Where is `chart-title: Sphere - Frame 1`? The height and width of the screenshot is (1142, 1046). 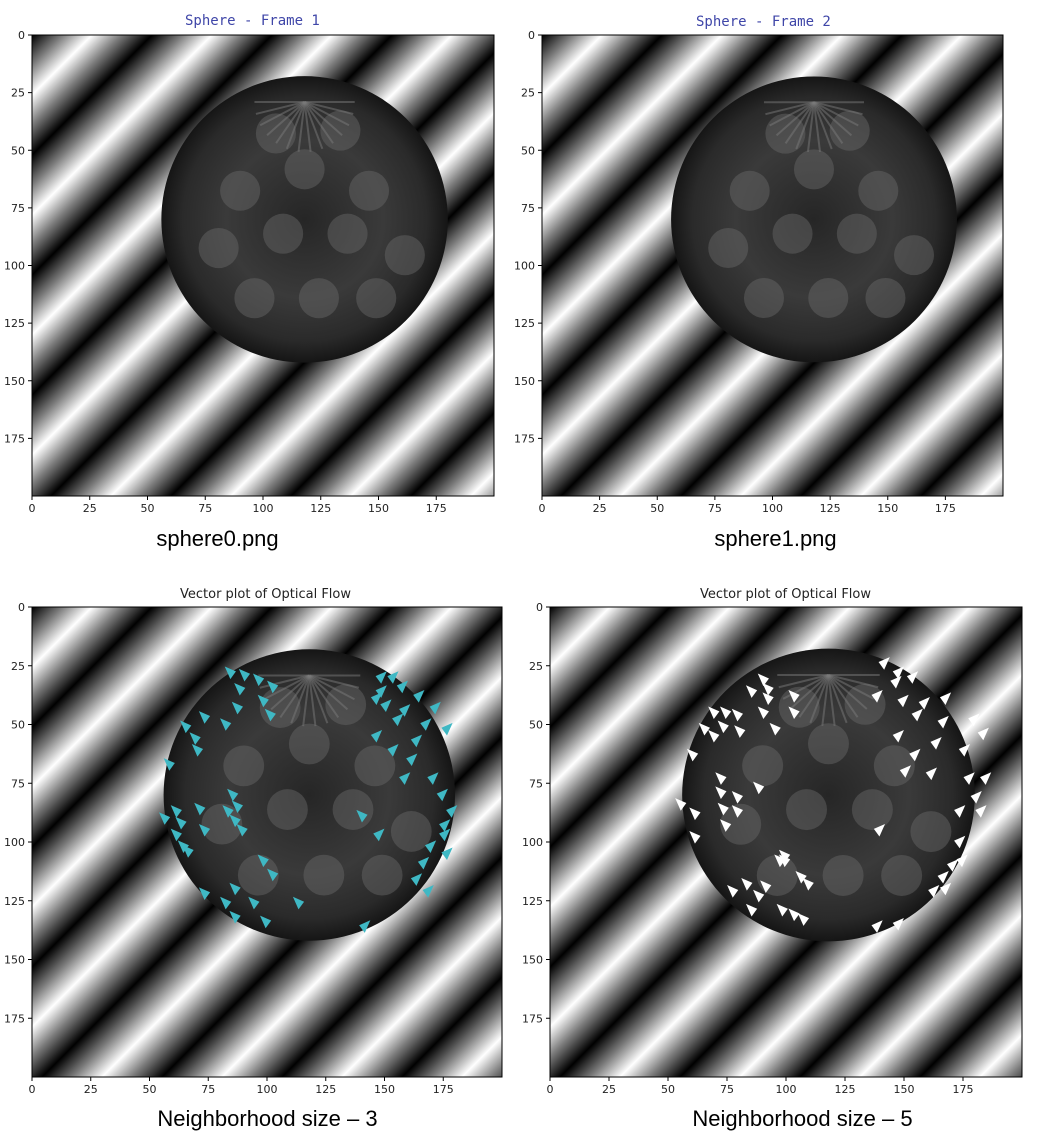 chart-title: Sphere - Frame 1 is located at coordinates (252, 21).